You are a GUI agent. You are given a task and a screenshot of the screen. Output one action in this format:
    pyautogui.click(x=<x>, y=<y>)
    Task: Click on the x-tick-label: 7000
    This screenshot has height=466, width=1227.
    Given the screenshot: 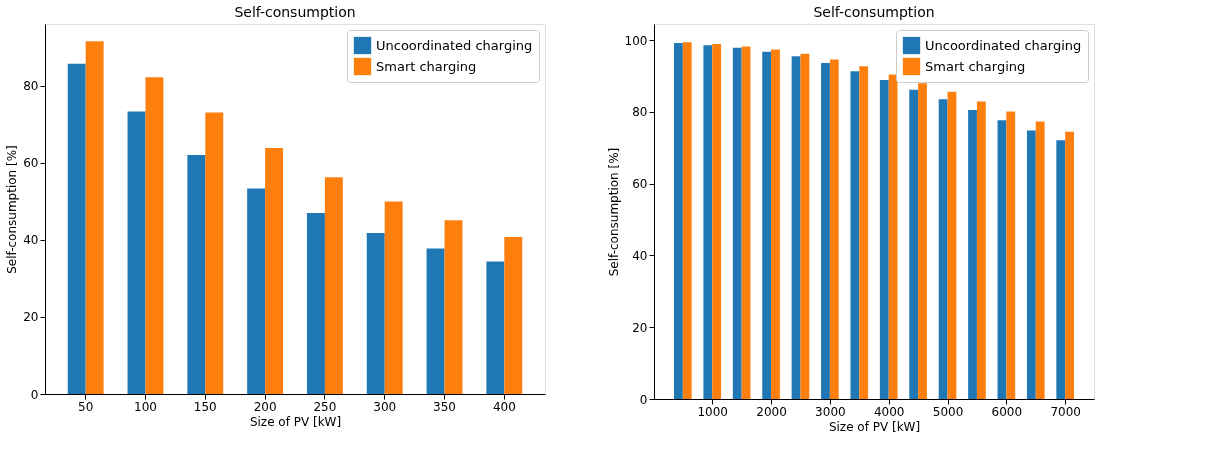 What is the action you would take?
    pyautogui.click(x=1065, y=411)
    